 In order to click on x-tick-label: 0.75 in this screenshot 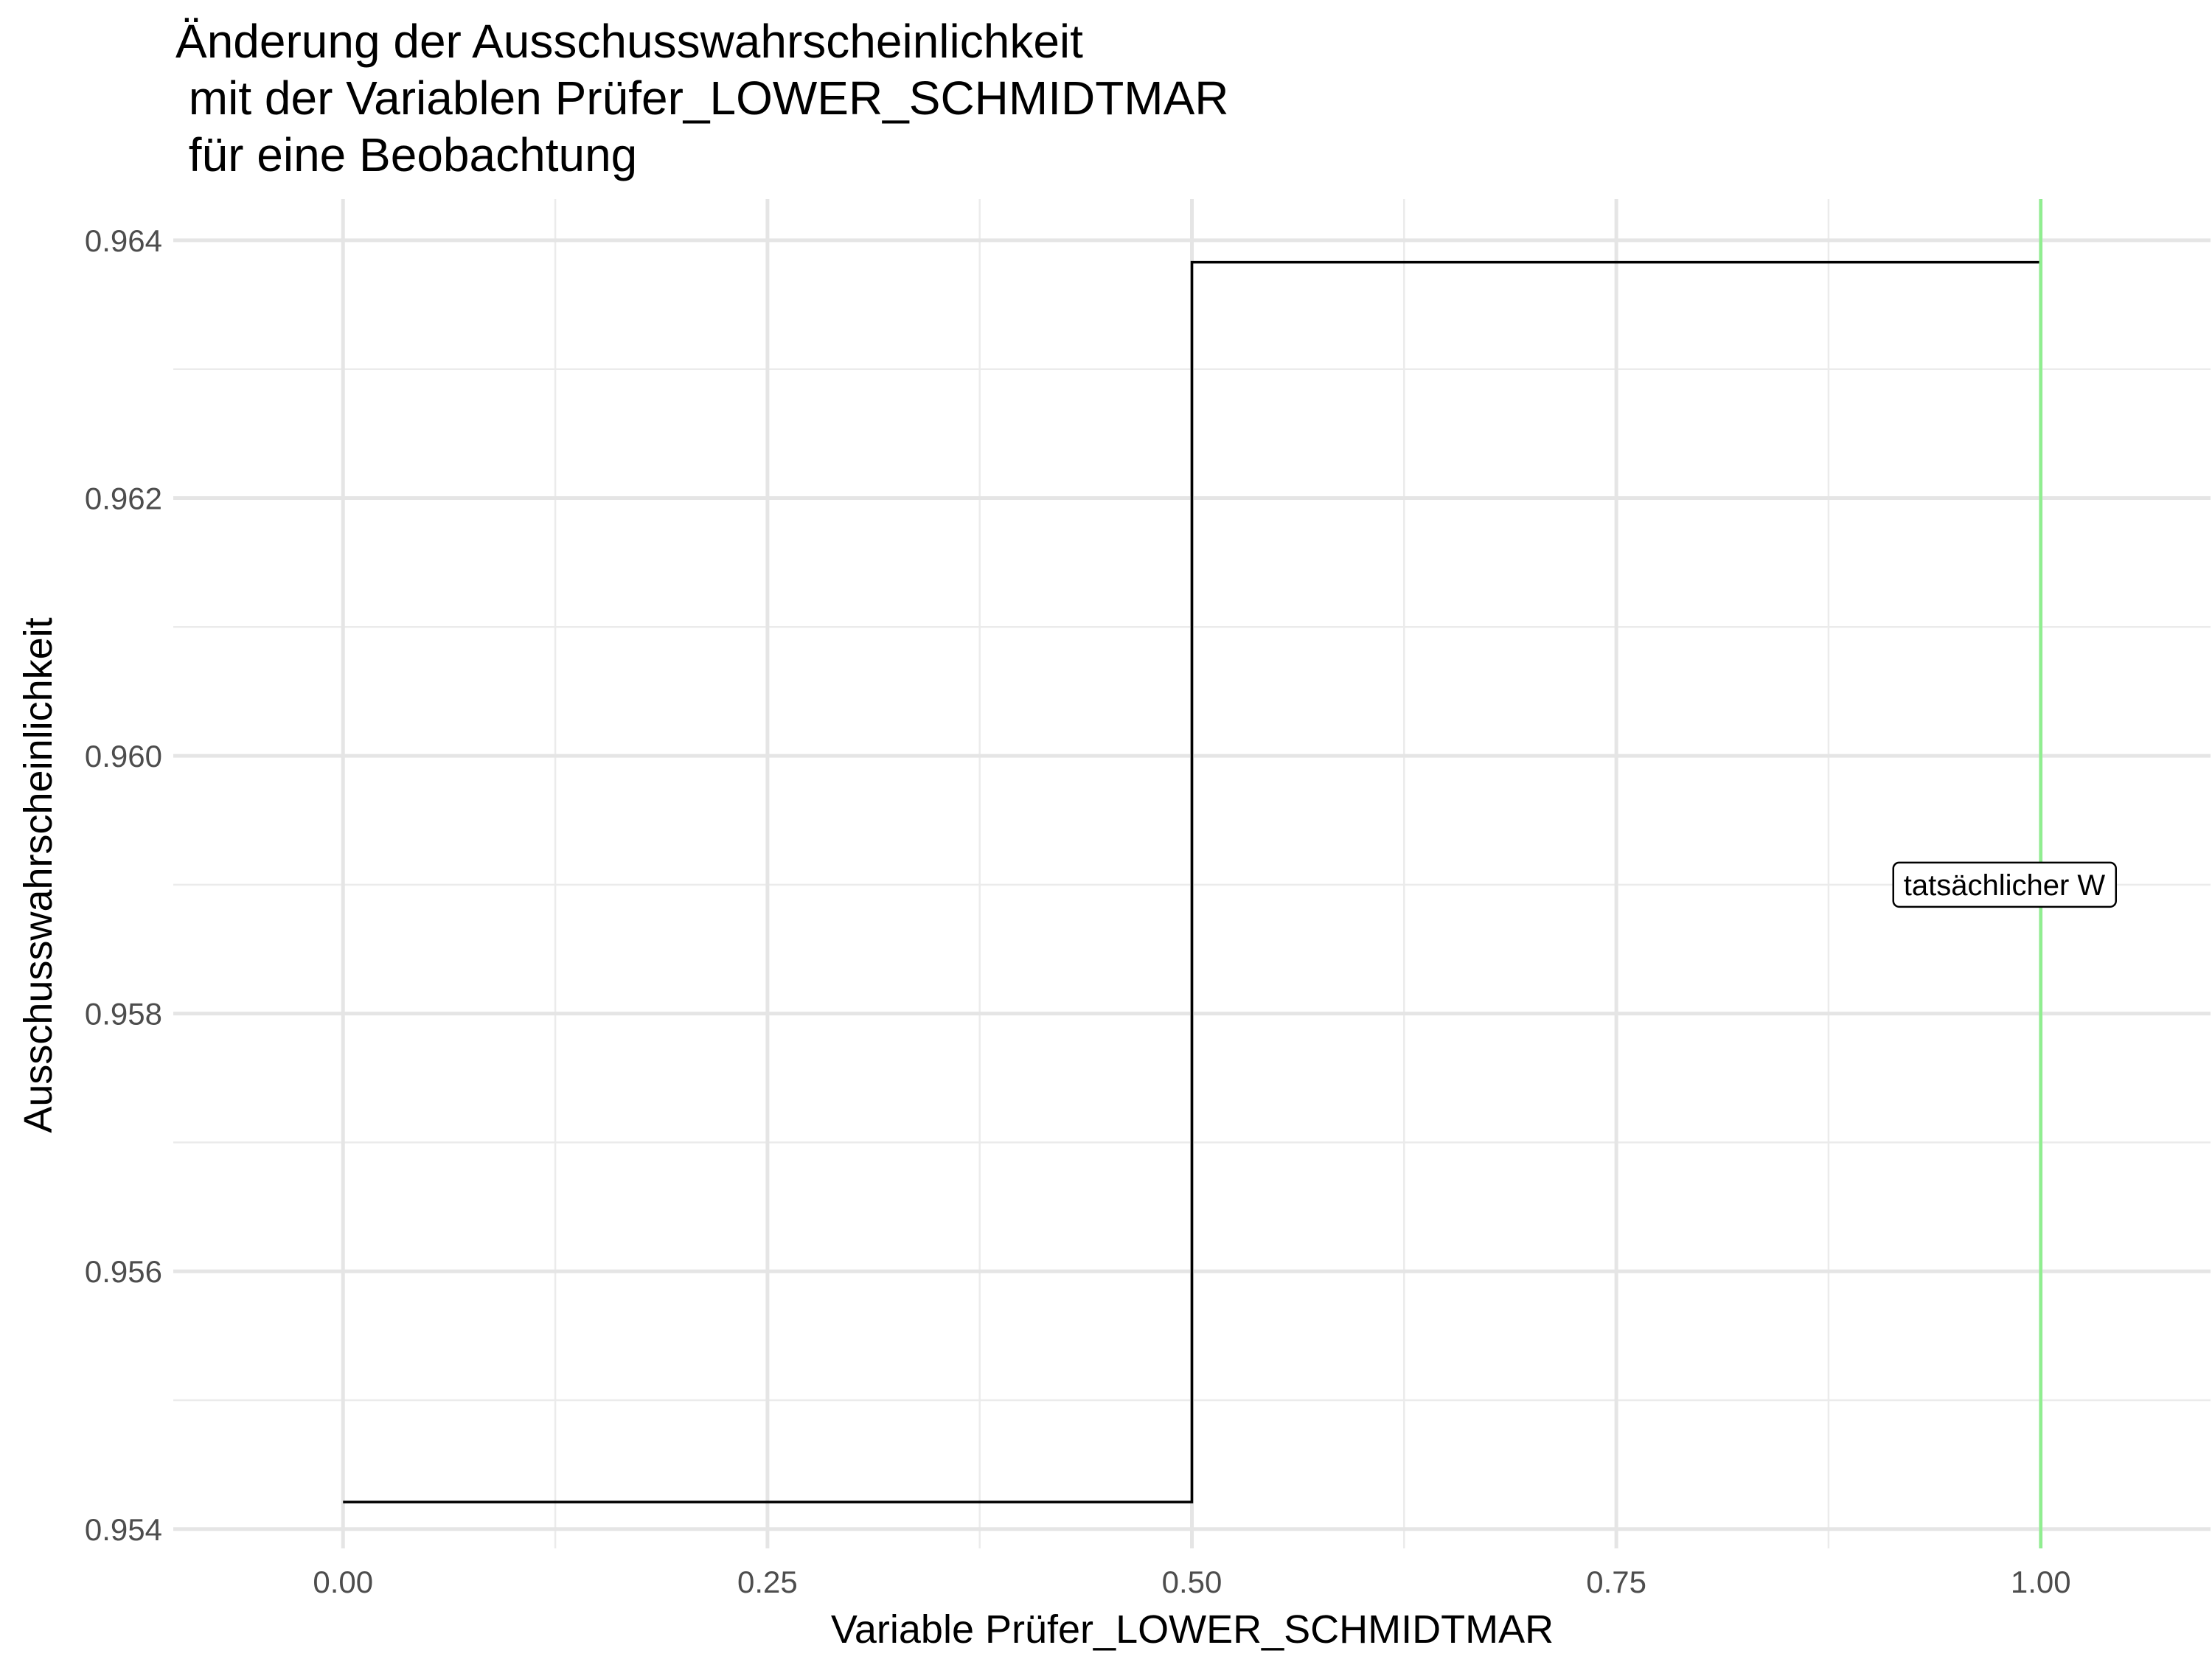, I will do `click(1616, 1582)`.